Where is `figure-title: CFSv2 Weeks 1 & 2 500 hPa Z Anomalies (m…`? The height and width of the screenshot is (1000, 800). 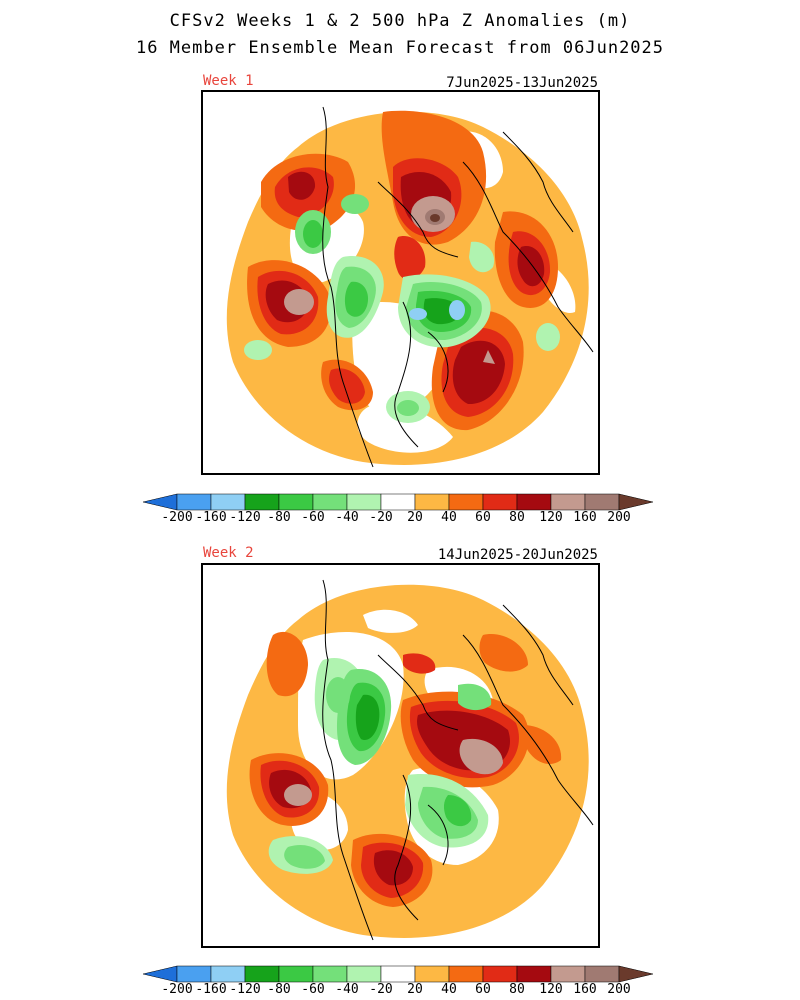 figure-title: CFSv2 Weeks 1 & 2 500 hPa Z Anomalies (m… is located at coordinates (400, 21).